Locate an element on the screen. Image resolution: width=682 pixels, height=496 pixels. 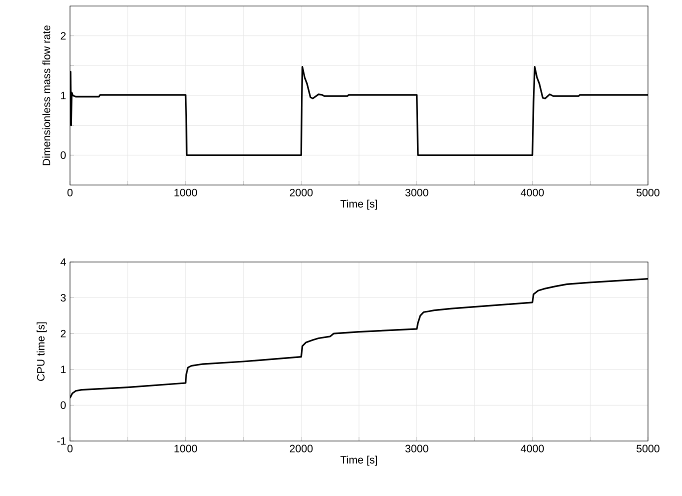
y-axis-title: CPU time [s] is located at coordinates (41, 351).